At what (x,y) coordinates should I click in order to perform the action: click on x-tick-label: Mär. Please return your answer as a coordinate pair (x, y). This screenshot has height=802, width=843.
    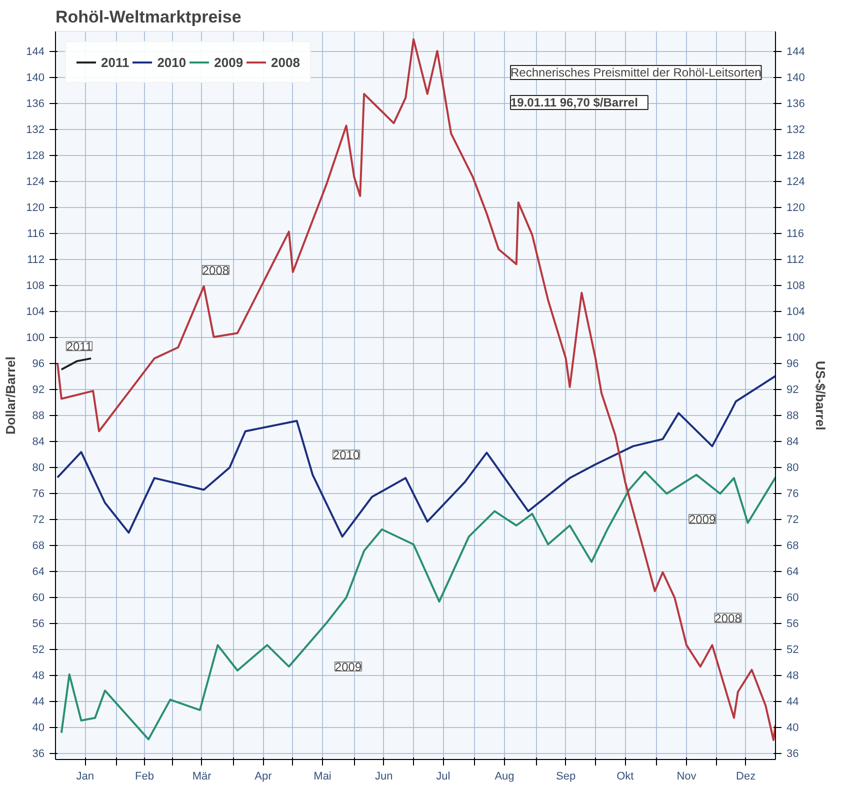
    Looking at the image, I should click on (202, 776).